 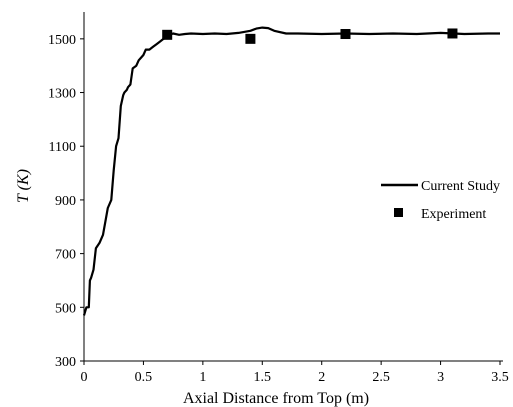 I want to click on y-tick-group: 300 500 700 900 1100 1300 1500, so click(x=66, y=201).